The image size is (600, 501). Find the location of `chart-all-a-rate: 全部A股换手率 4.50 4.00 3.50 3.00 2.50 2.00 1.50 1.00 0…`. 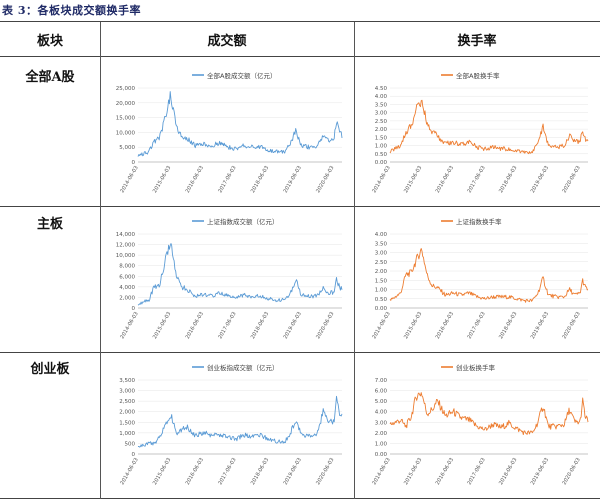

chart-all-a-rate: 全部A股换手率 4.50 4.00 3.50 3.00 2.50 2.00 1.50 1.00 0… is located at coordinates (480, 132).